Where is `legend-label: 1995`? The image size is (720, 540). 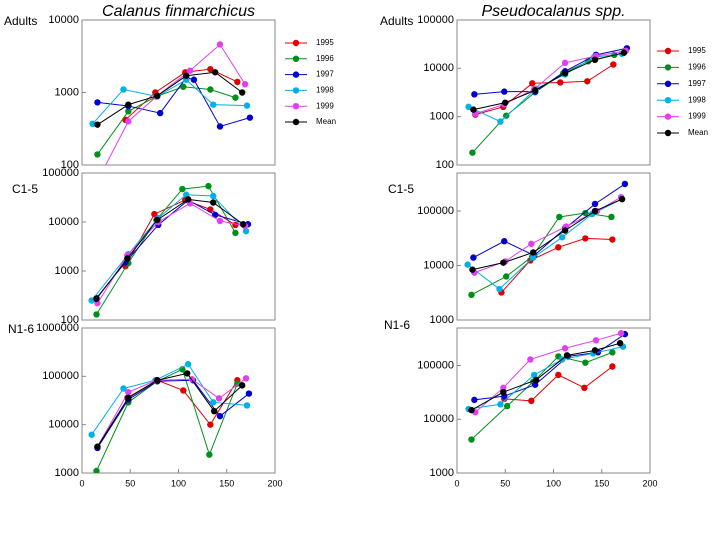 legend-label: 1995 is located at coordinates (325, 42).